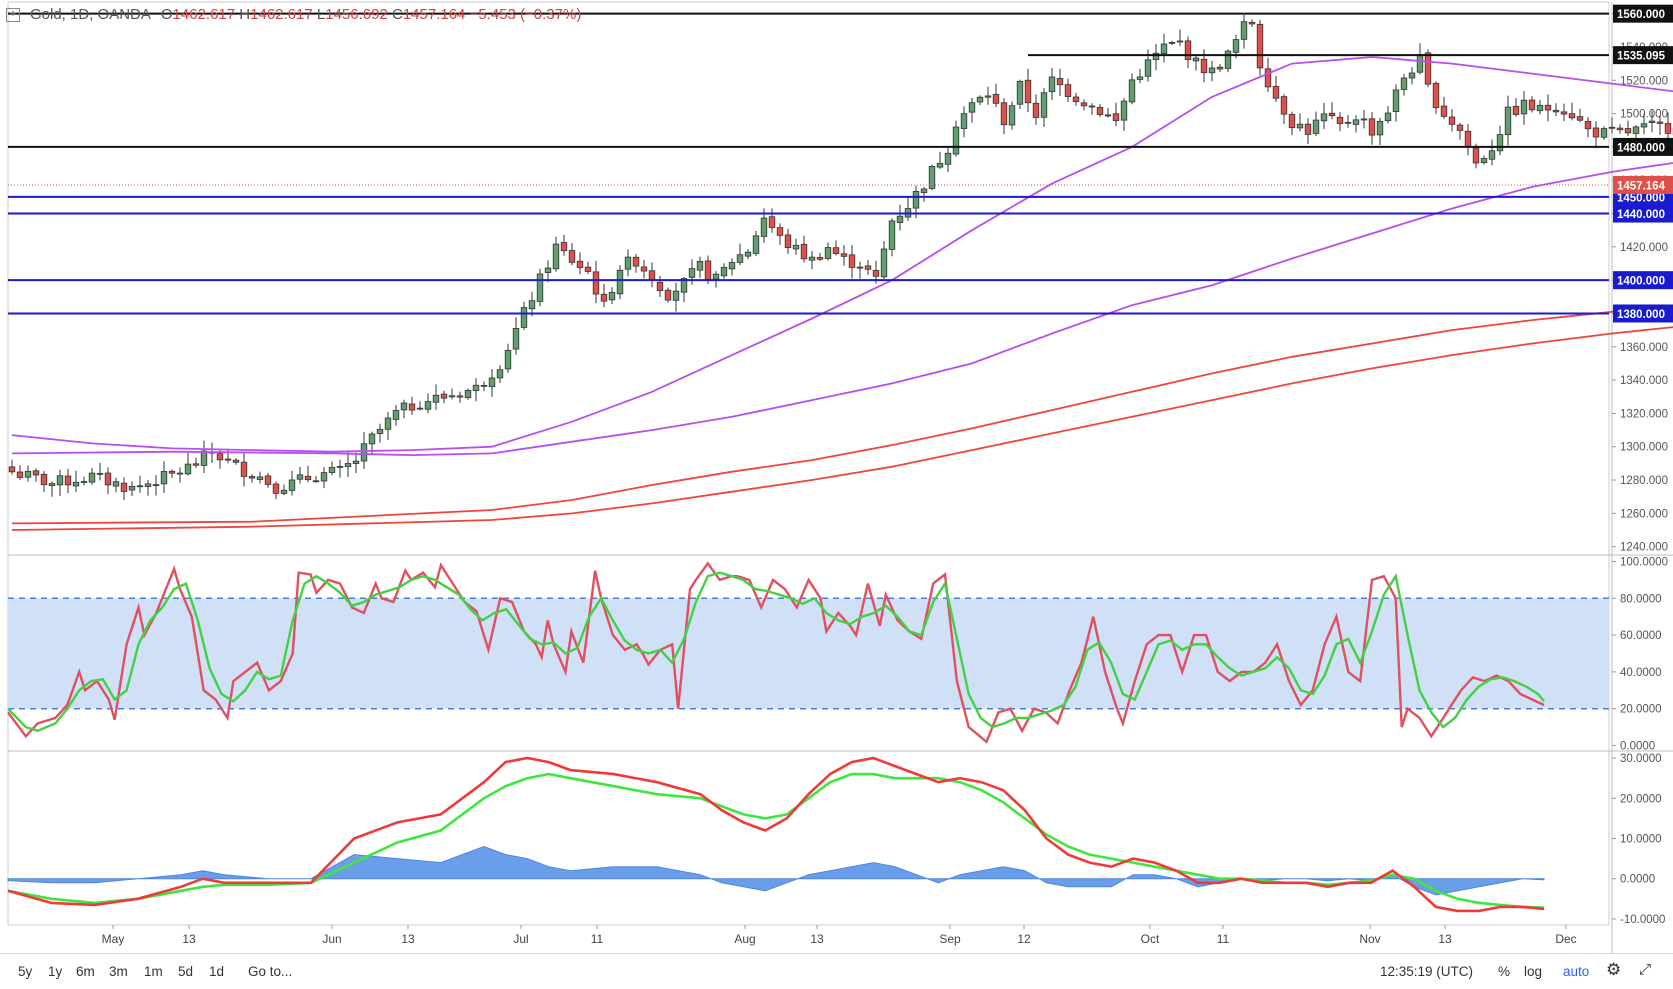 This screenshot has height=989, width=1673. Describe the element at coordinates (118, 971) in the screenshot. I see `timeframe-3m: 3m` at that location.